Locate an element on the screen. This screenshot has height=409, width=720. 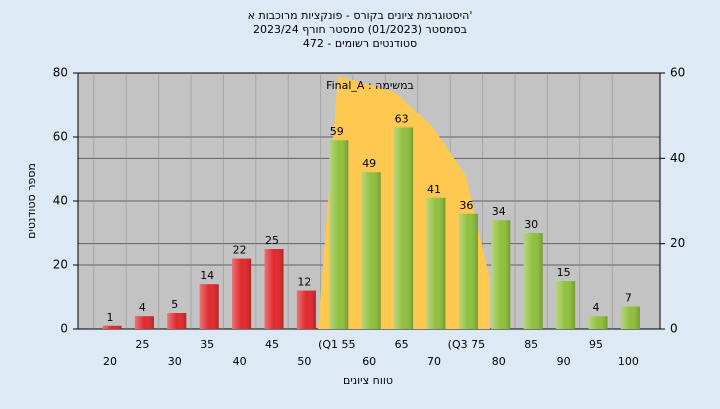
x-tick-label: 85 is located at coordinates (531, 344).